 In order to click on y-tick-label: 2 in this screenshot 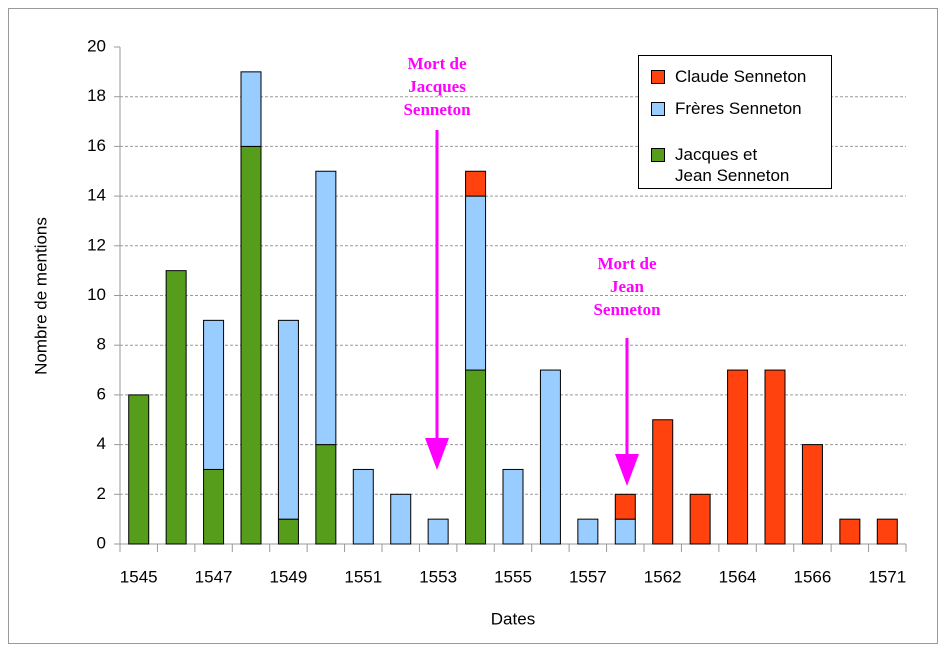, I will do `click(101, 493)`.